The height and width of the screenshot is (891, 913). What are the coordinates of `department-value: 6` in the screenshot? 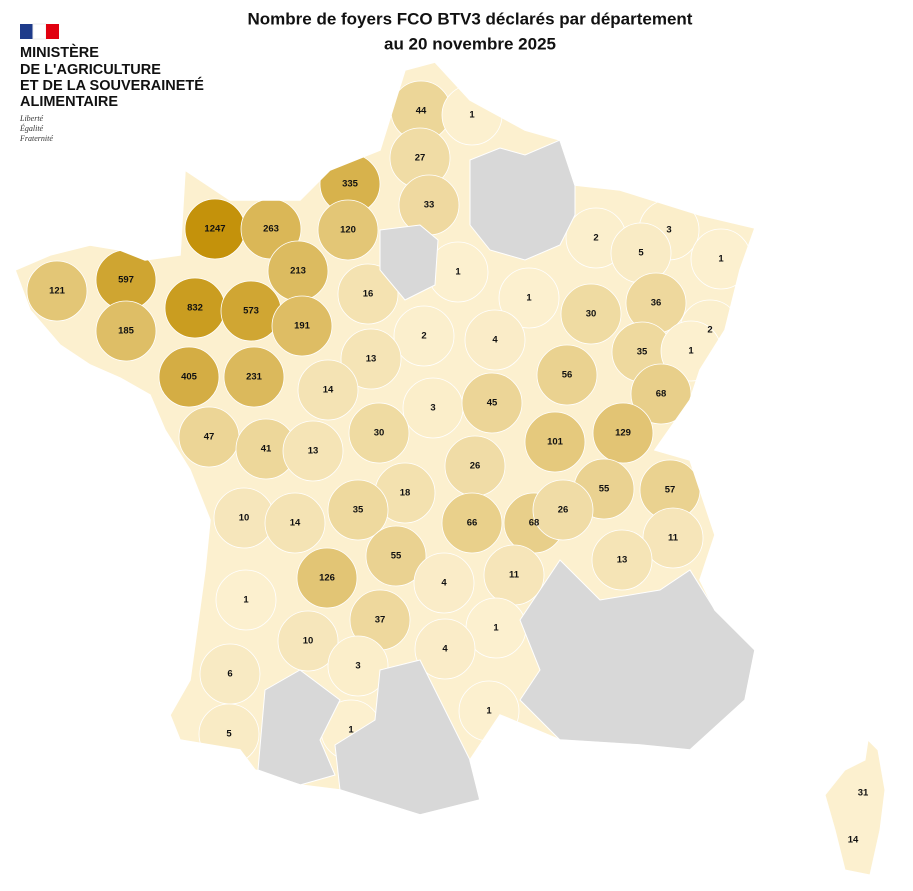 It's located at (229, 674).